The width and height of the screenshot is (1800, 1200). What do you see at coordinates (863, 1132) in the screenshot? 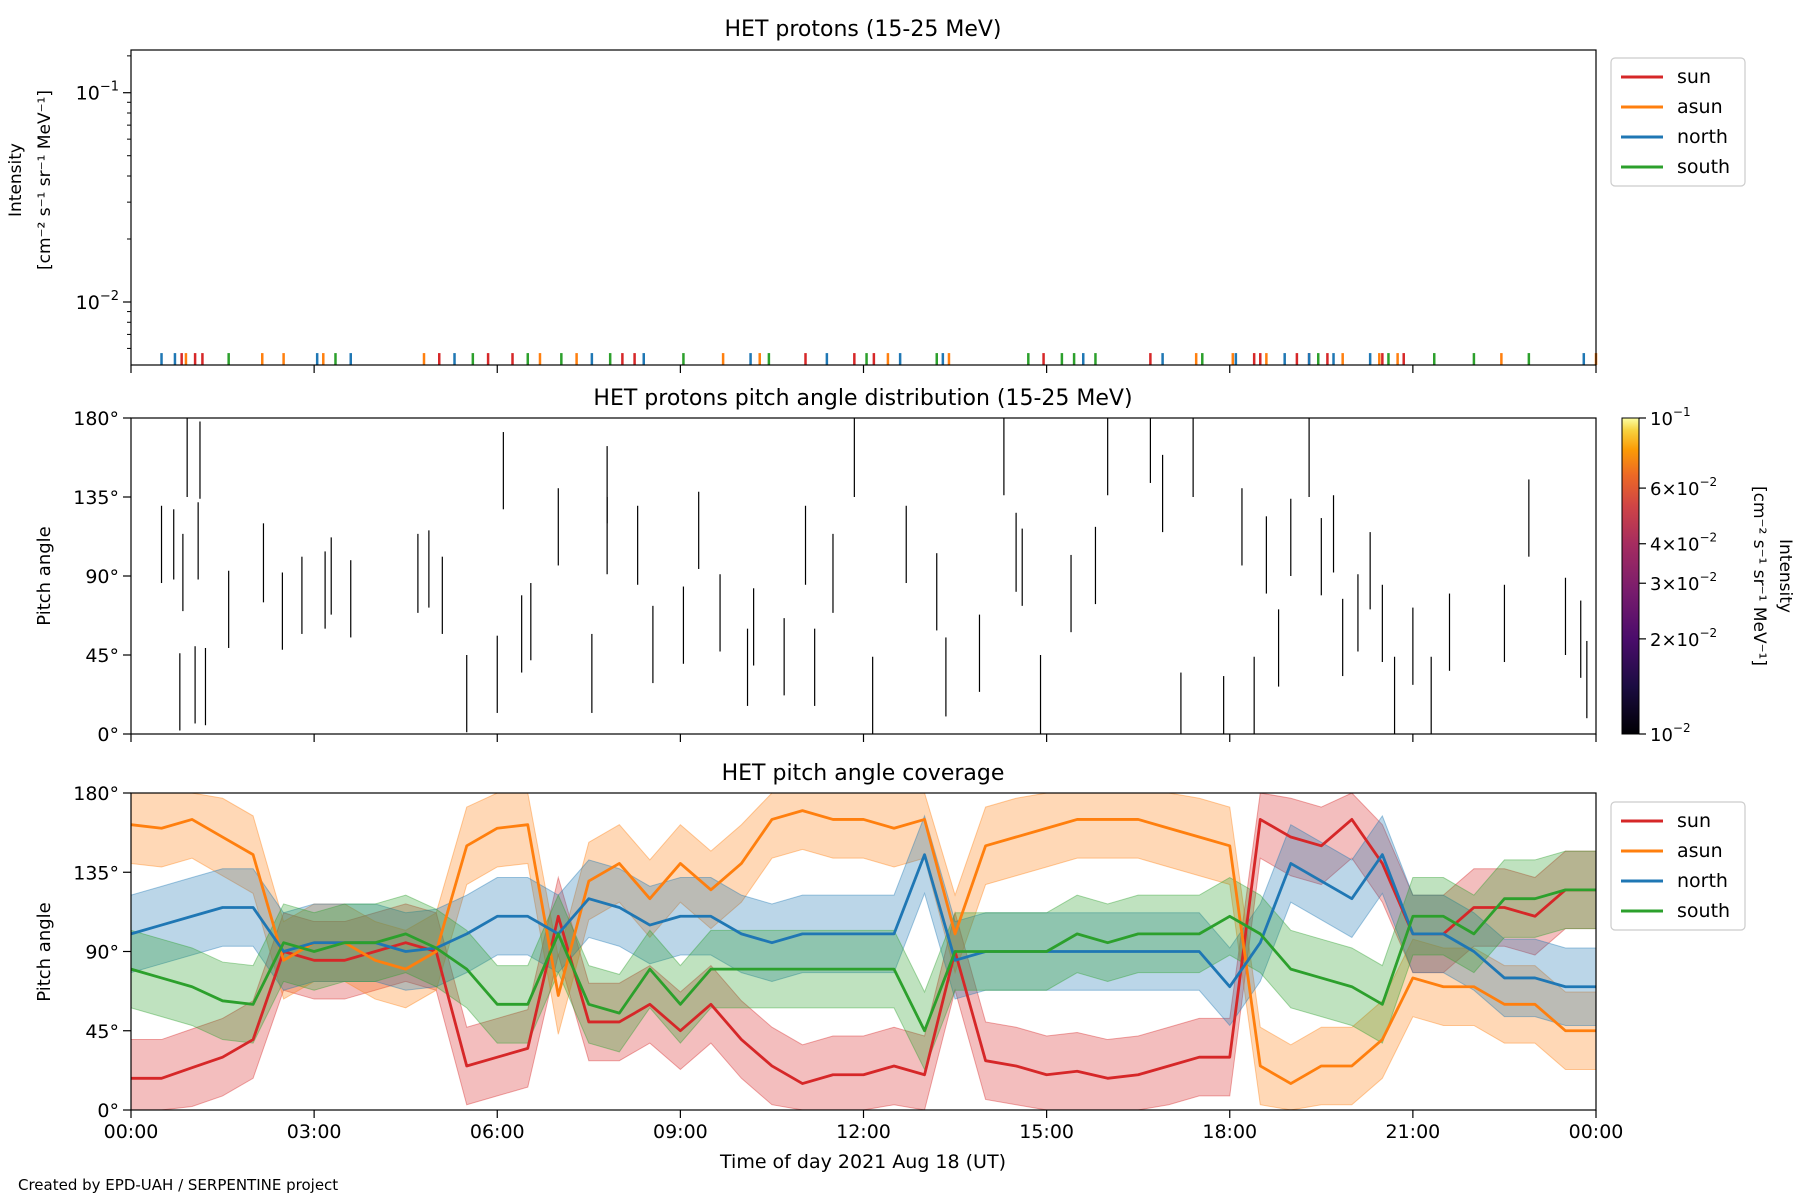
I see `x-tick-label: 12:00` at bounding box center [863, 1132].